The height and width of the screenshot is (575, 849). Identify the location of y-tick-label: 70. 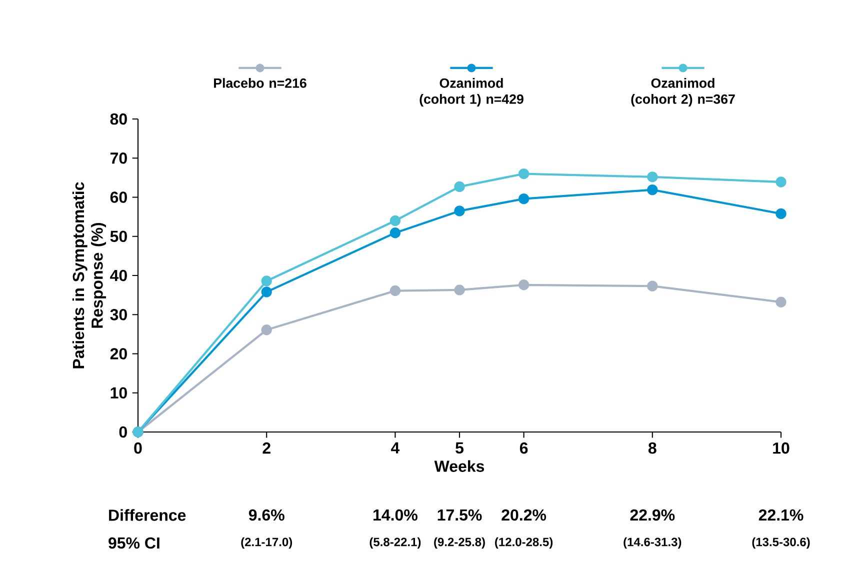
(118, 158).